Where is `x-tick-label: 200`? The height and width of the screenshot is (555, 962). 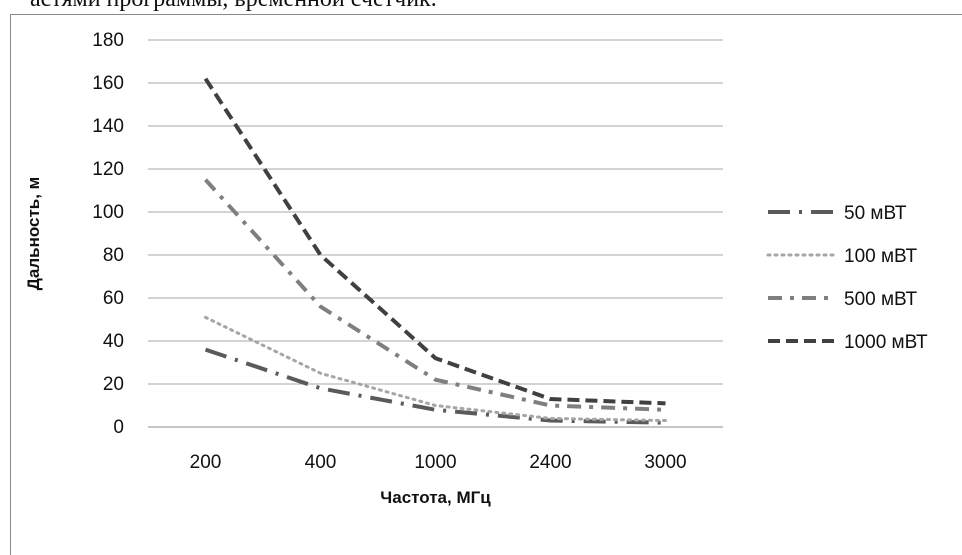 x-tick-label: 200 is located at coordinates (206, 462).